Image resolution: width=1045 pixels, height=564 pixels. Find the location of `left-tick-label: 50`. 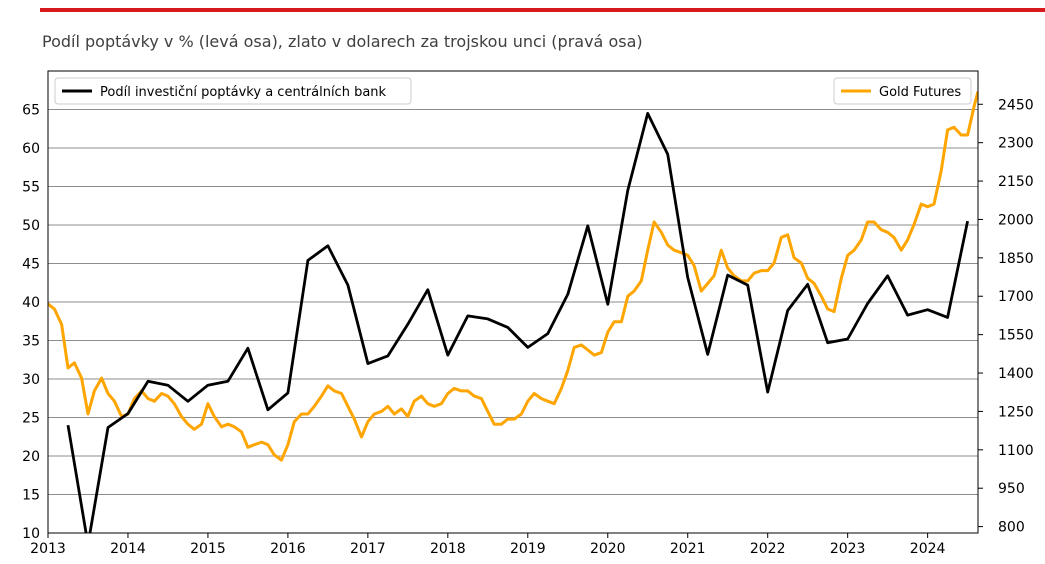

left-tick-label: 50 is located at coordinates (31, 226).